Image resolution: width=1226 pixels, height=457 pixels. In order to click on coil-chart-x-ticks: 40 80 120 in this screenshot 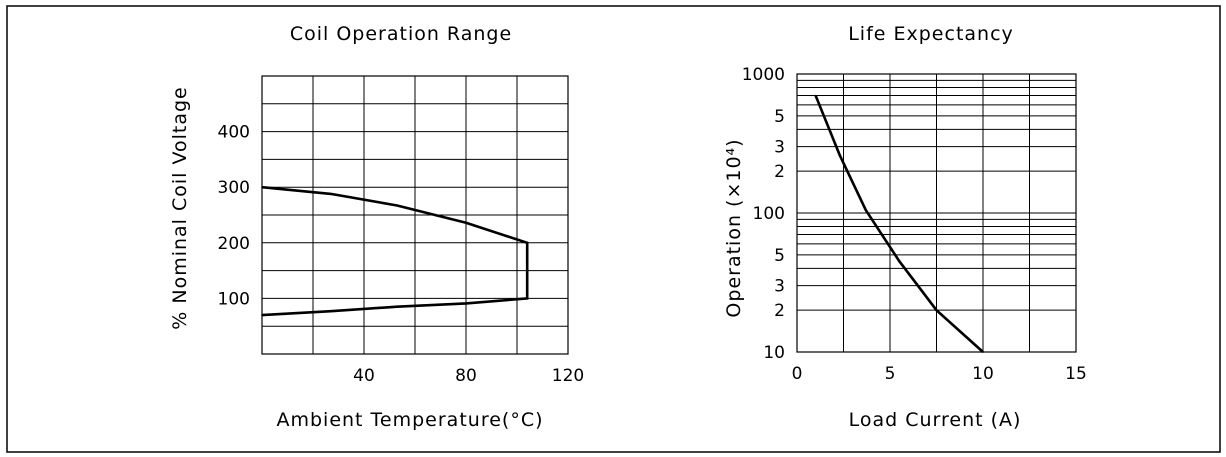, I will do `click(468, 376)`.